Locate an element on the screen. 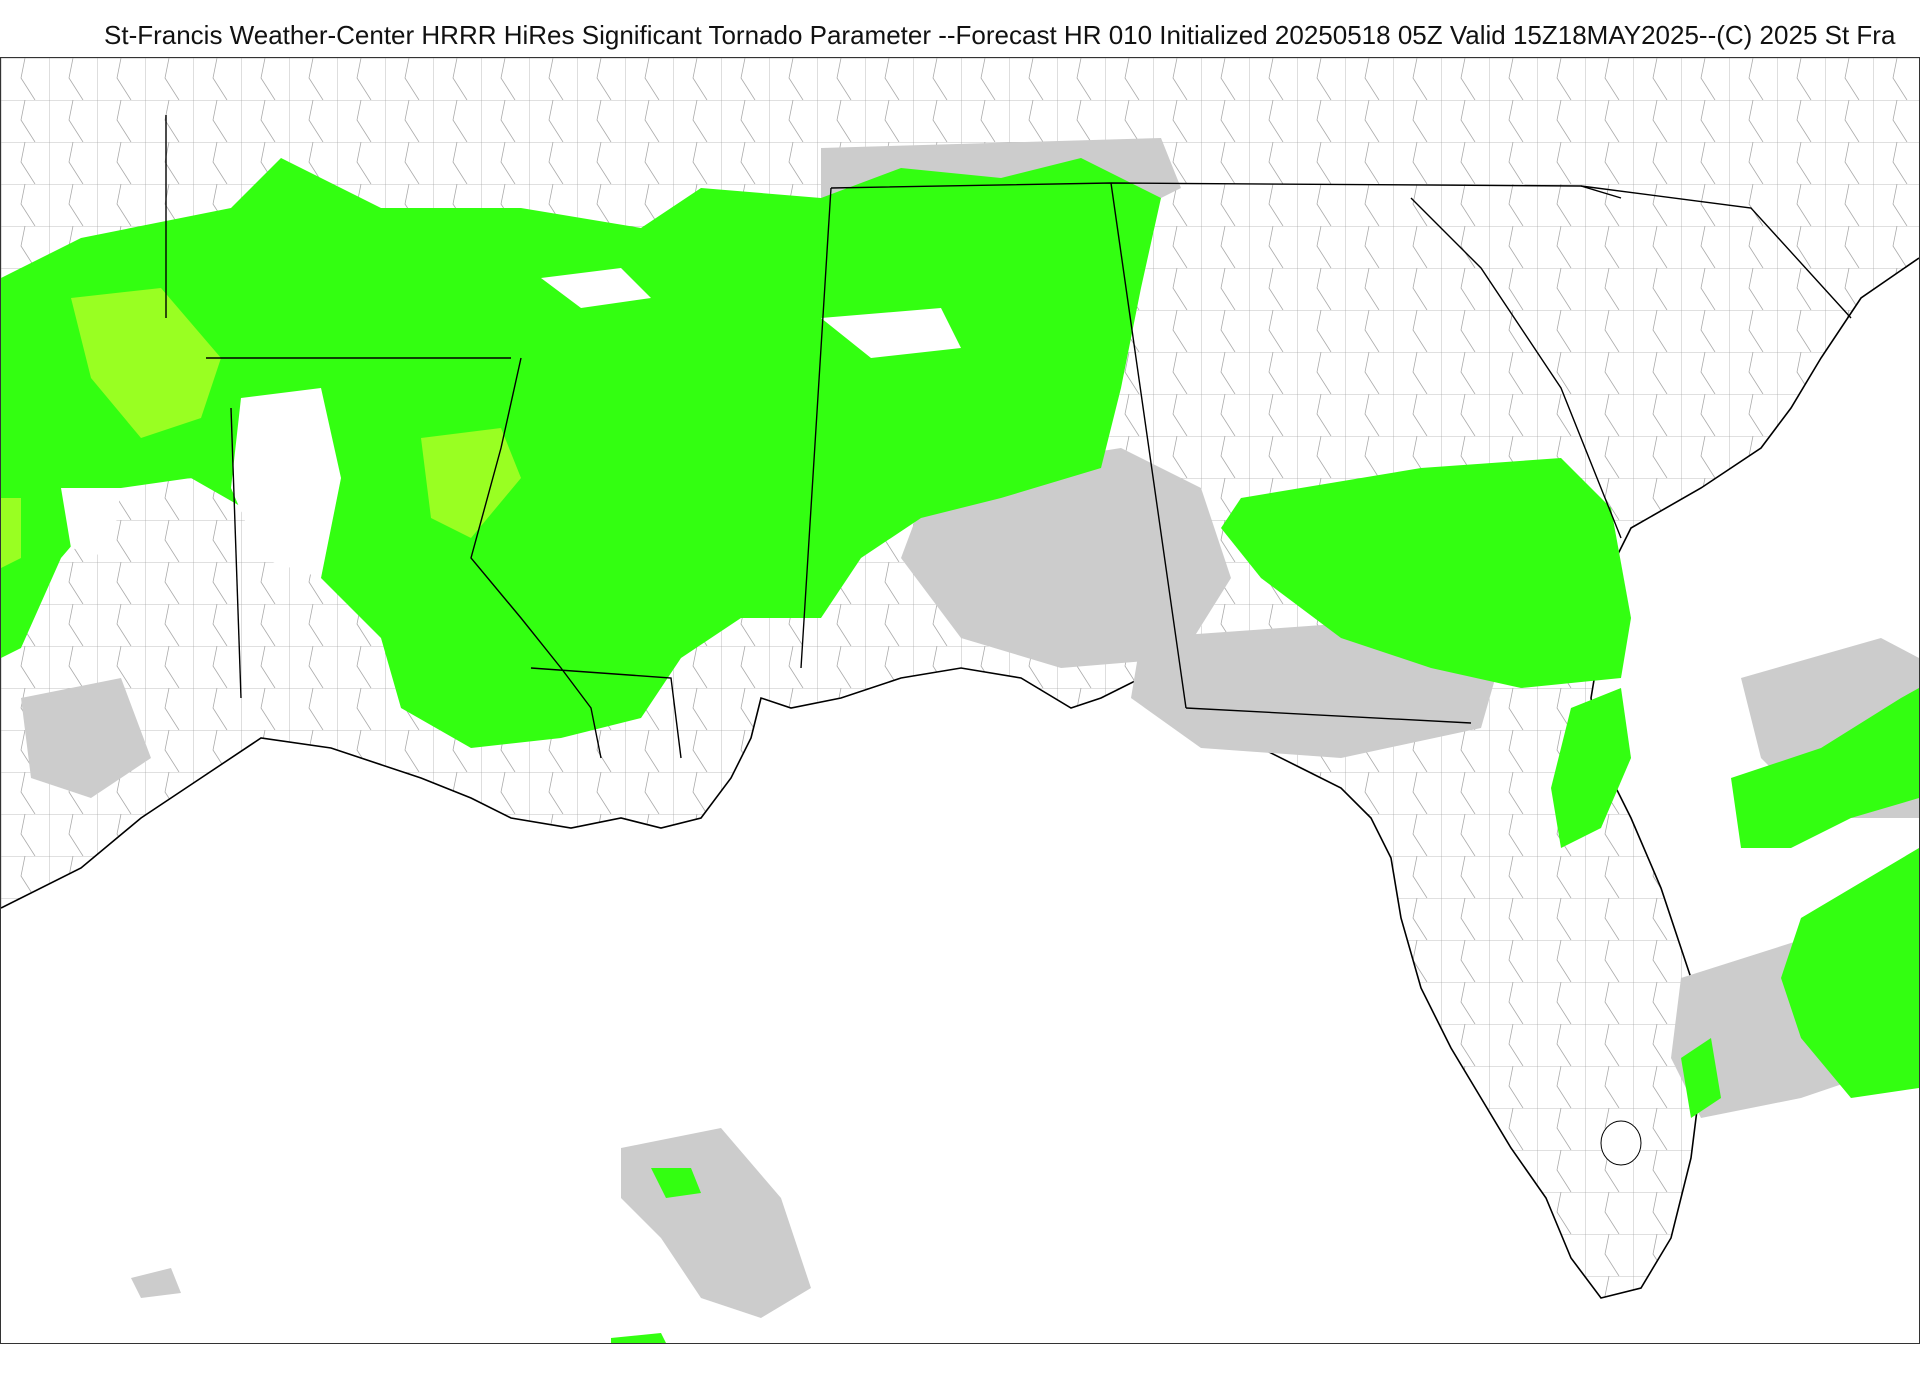 Image resolution: width=1920 pixels, height=1400 pixels. clear-region-tennessee is located at coordinates (596, 288).